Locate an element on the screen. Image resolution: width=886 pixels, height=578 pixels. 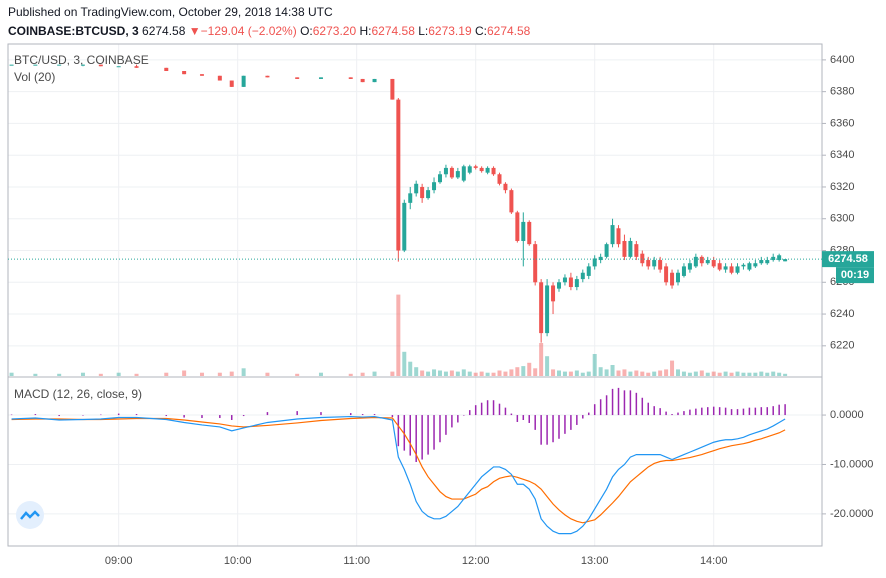
l-value: 6273.19 is located at coordinates (450, 31).